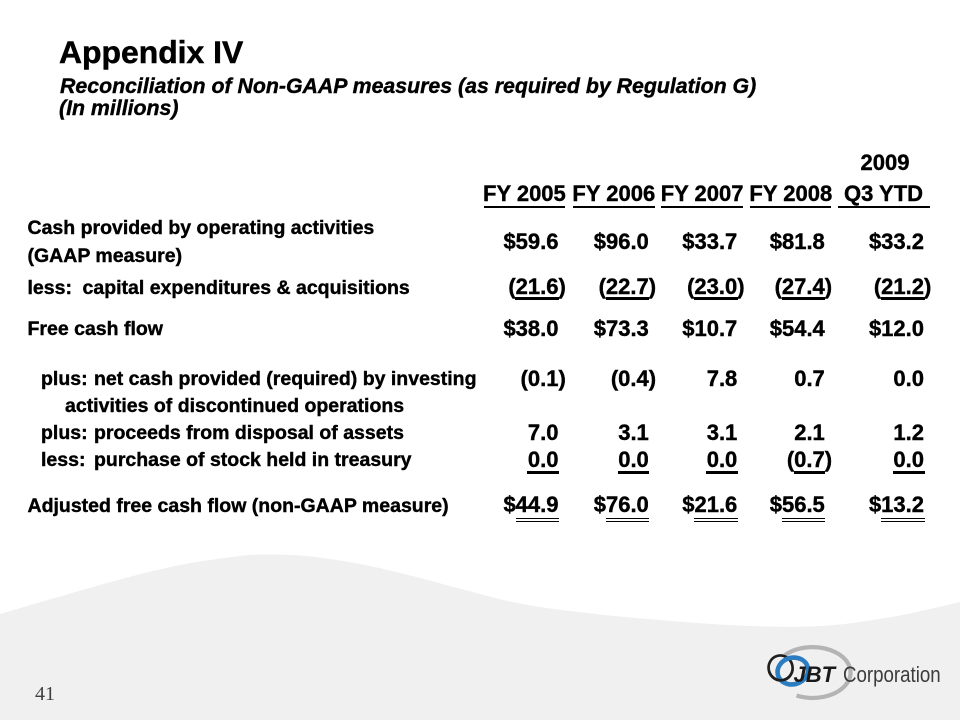  Describe the element at coordinates (892, 676) in the screenshot. I see `svg-text: Corporation` at that location.